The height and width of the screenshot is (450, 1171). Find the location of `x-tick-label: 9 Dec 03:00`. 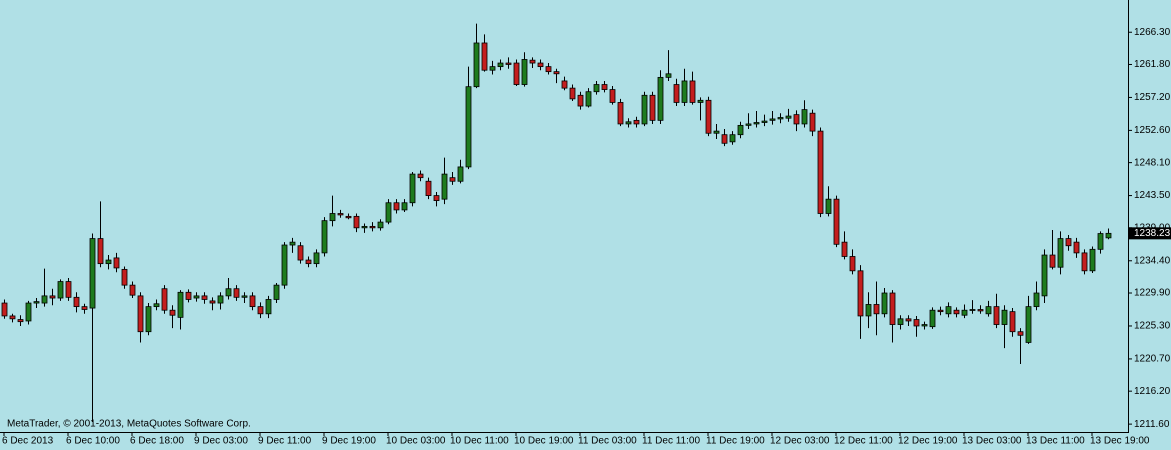

x-tick-label: 9 Dec 03:00 is located at coordinates (221, 441).